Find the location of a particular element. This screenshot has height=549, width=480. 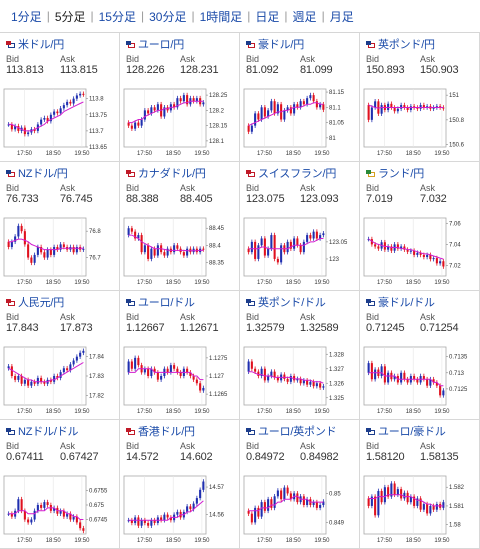

currency-pair-link: 豪ドル/円 is located at coordinates (281, 45).